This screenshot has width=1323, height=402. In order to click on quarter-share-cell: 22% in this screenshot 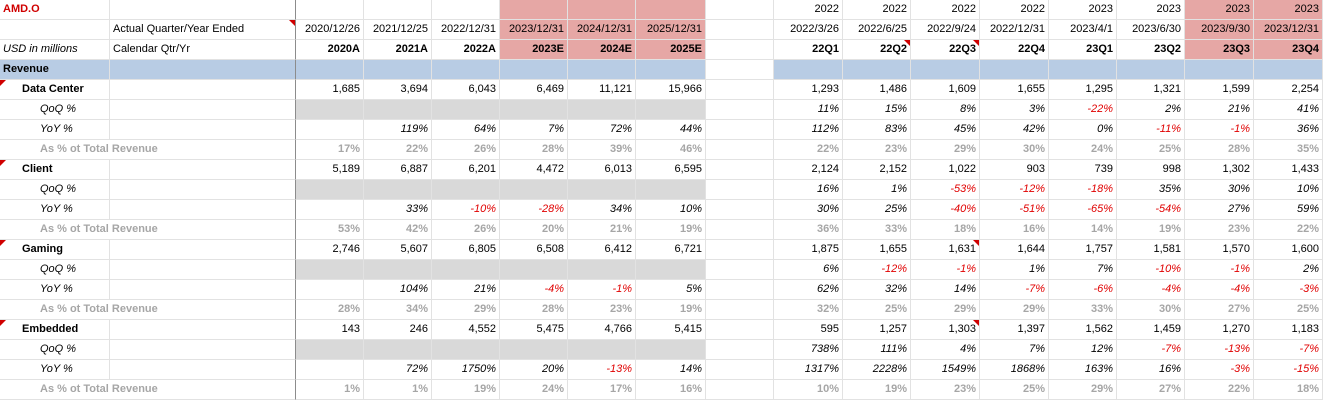, I will do `click(1288, 230)`.